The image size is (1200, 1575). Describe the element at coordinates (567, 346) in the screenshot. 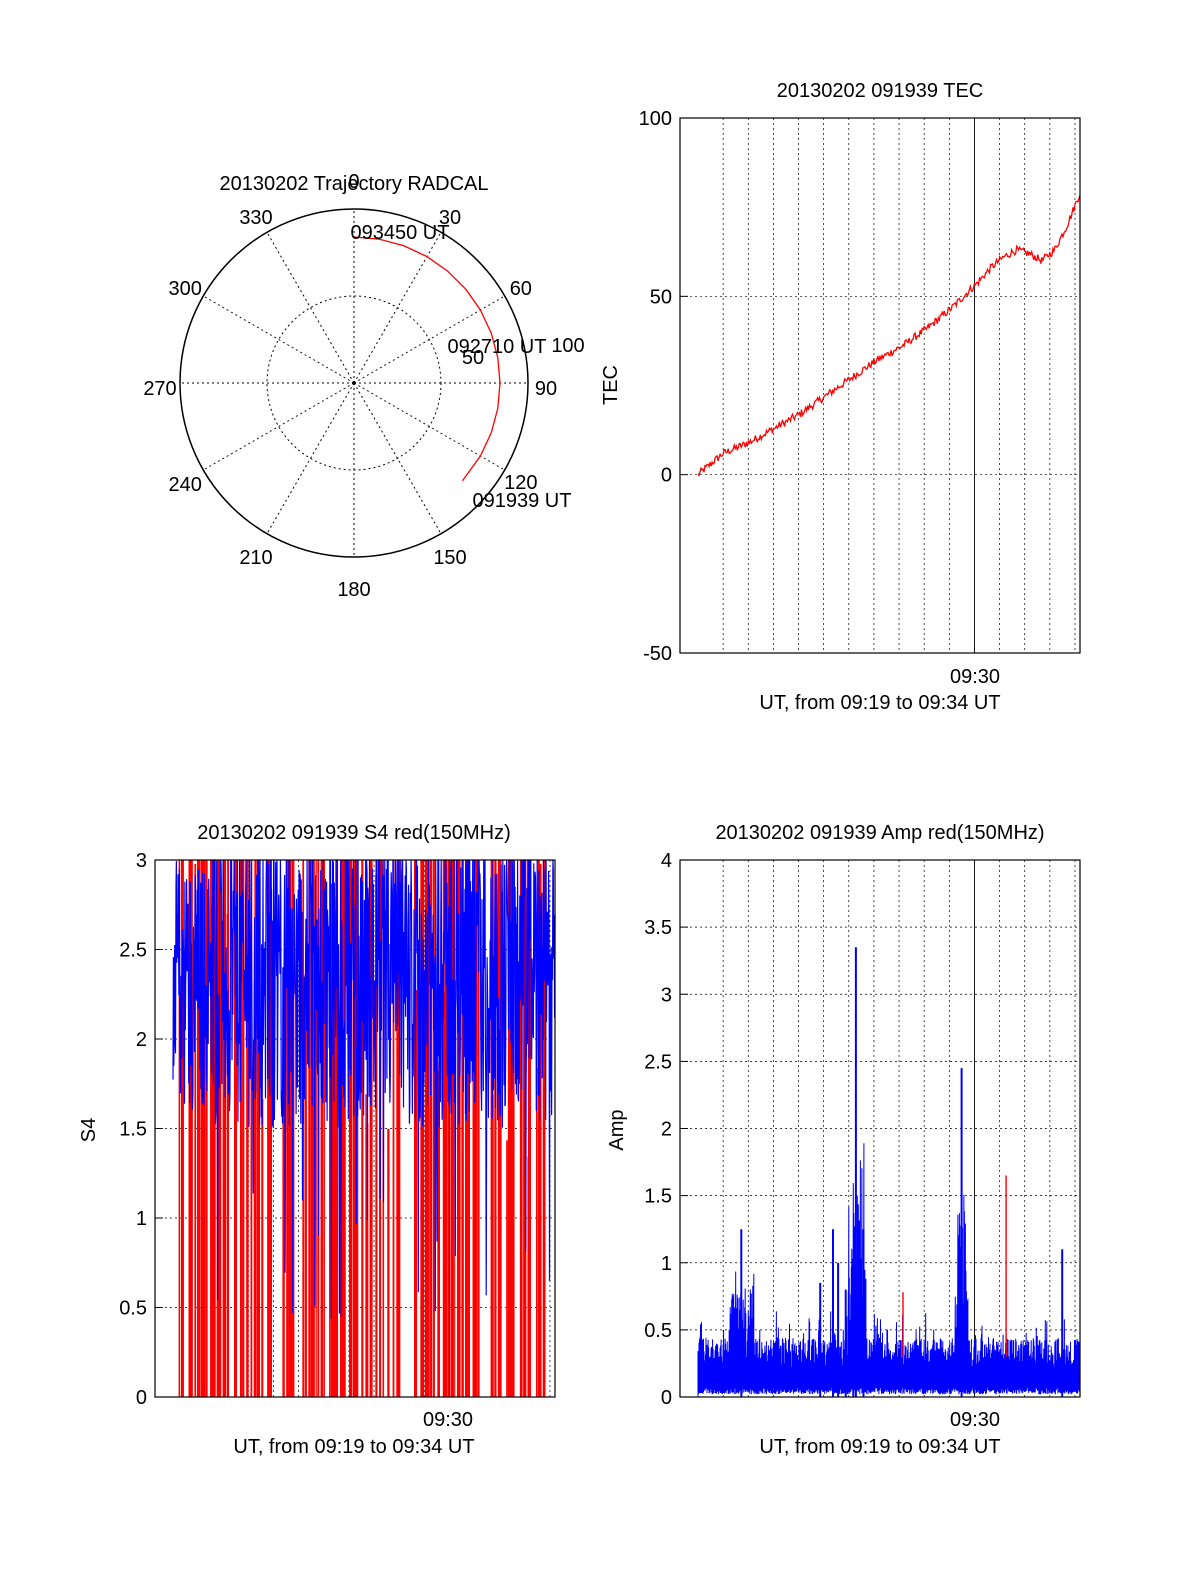

I see `radial-tick-label-100: 100` at that location.